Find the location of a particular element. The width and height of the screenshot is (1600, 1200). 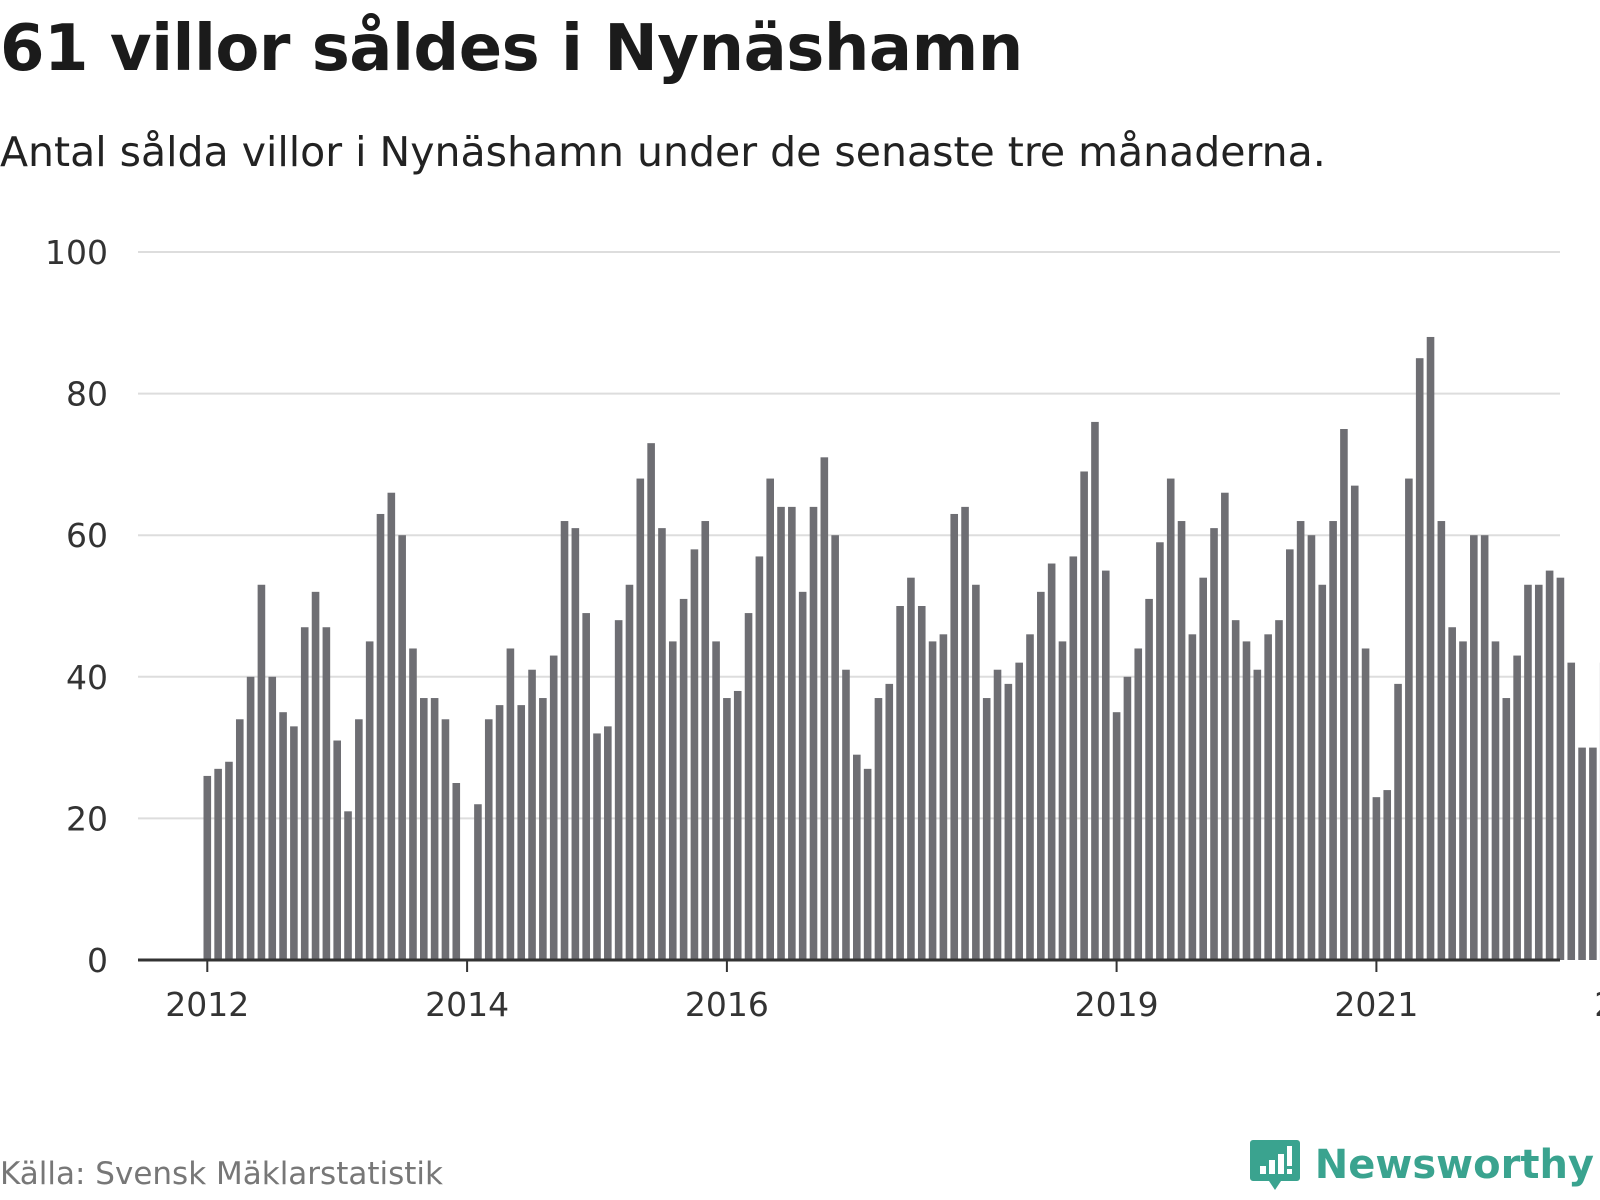

x-tick-label-2021: 2021 is located at coordinates (1376, 1004).